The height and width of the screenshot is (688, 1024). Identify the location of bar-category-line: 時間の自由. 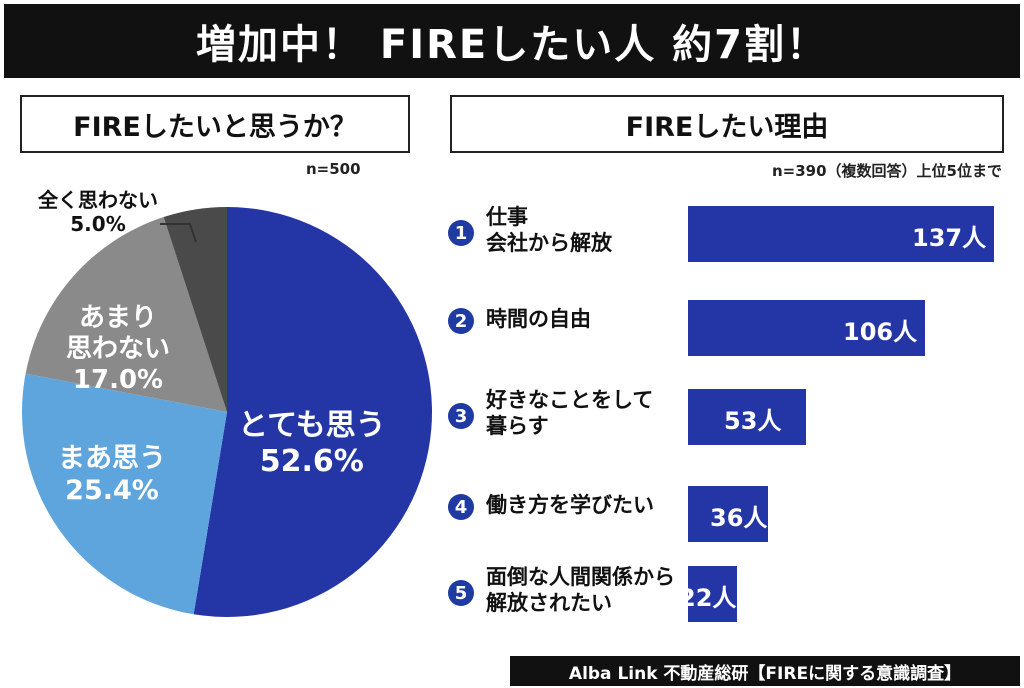
(538, 319).